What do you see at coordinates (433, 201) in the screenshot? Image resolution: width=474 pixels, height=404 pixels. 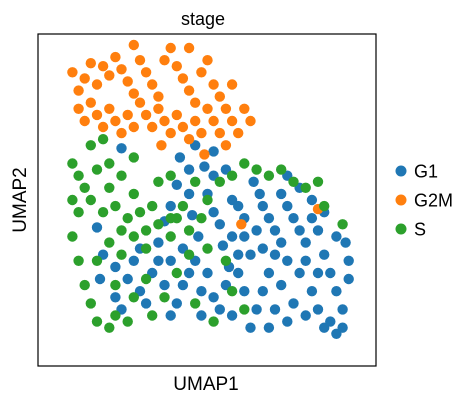 I see `legend-label-g2m: G2M` at bounding box center [433, 201].